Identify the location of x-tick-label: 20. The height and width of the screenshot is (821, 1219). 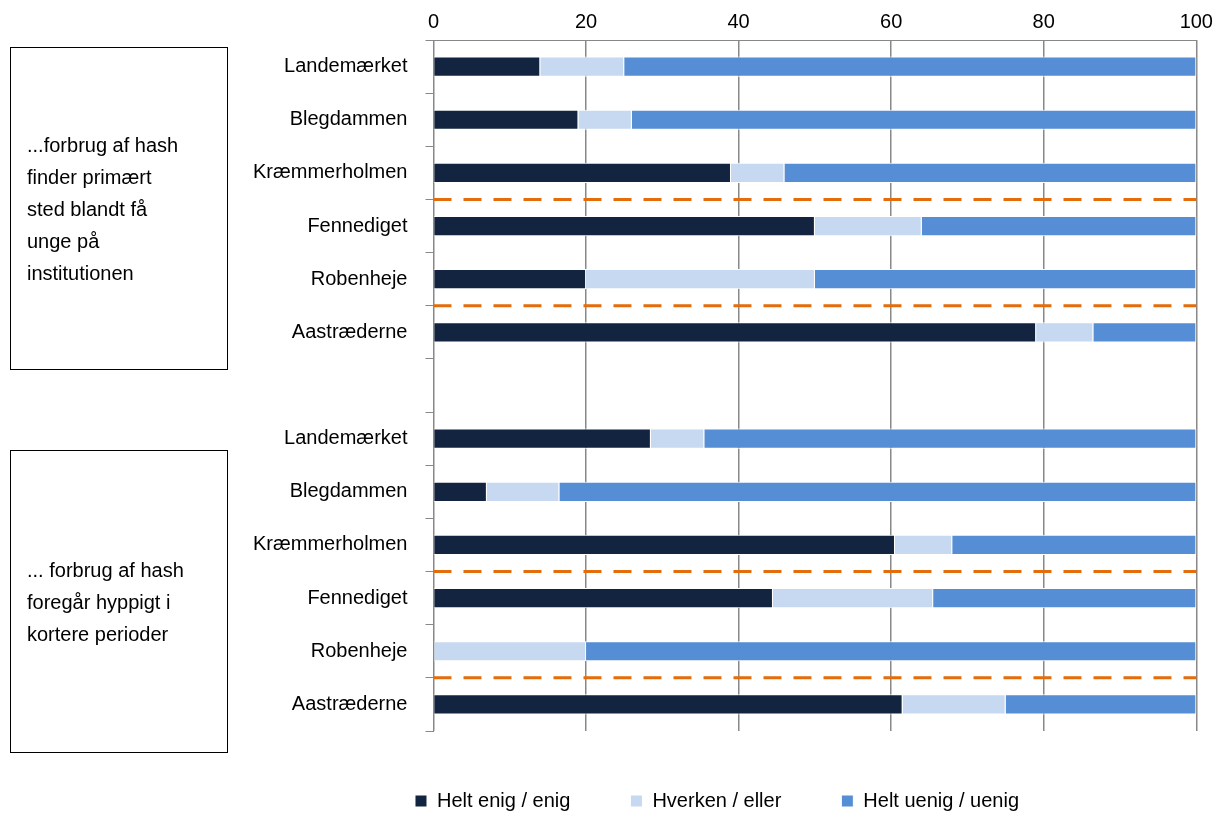
(586, 20).